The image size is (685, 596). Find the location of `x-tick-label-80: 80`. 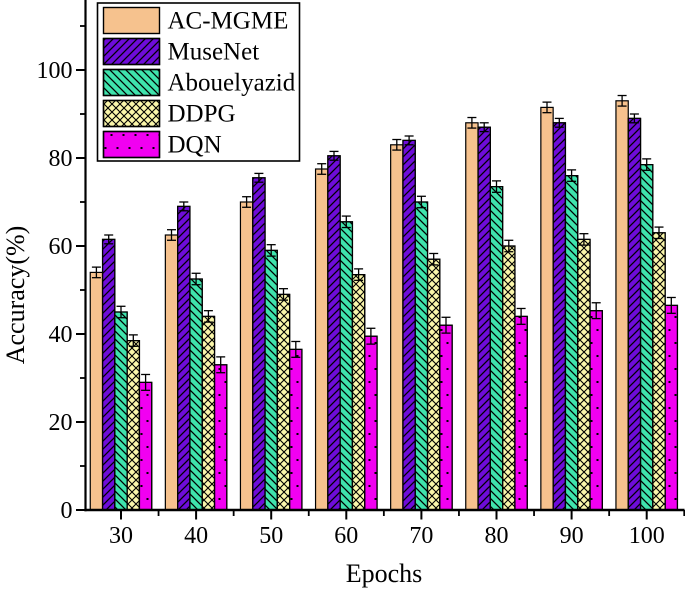

x-tick-label-80: 80 is located at coordinates (497, 536).